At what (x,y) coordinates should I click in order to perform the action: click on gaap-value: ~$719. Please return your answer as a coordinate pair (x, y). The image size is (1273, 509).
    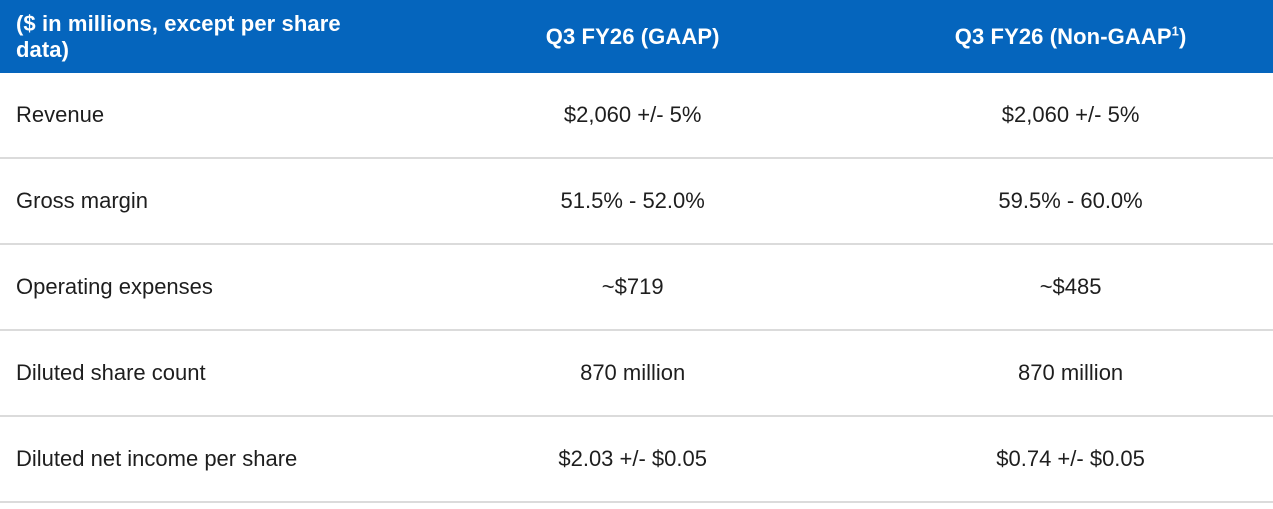
    Looking at the image, I should click on (633, 287).